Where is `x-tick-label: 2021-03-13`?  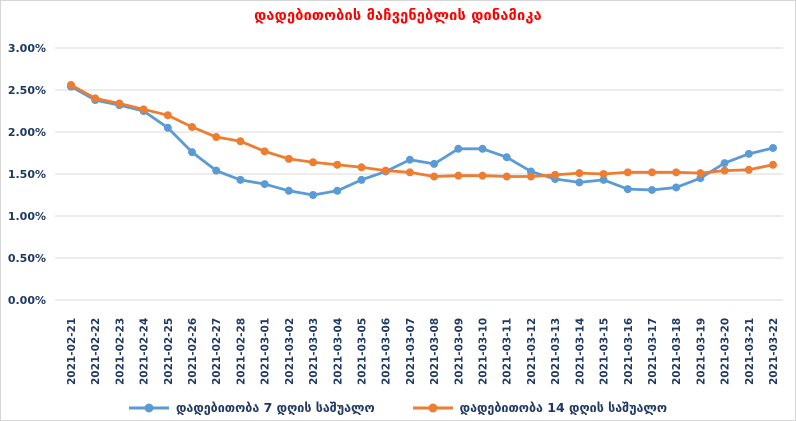 x-tick-label: 2021-03-13 is located at coordinates (556, 351).